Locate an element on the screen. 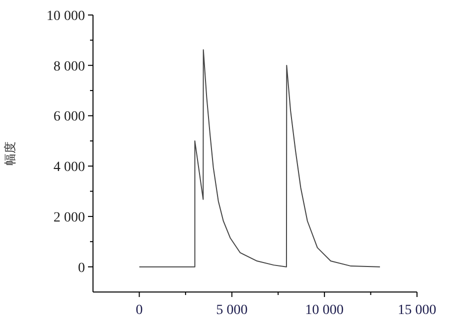  y-axis-title: 幅度 is located at coordinates (10, 154).